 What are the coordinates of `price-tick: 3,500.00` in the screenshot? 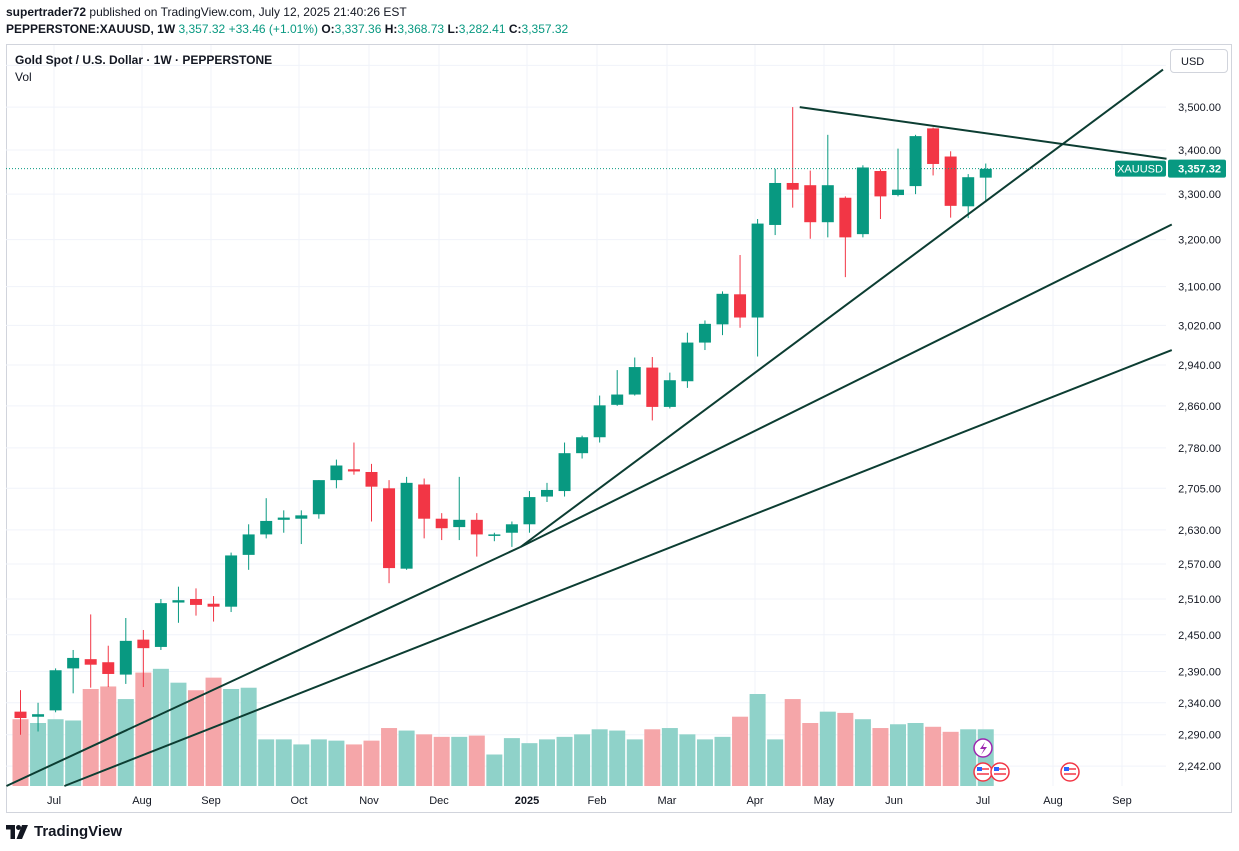 It's located at (1199, 108).